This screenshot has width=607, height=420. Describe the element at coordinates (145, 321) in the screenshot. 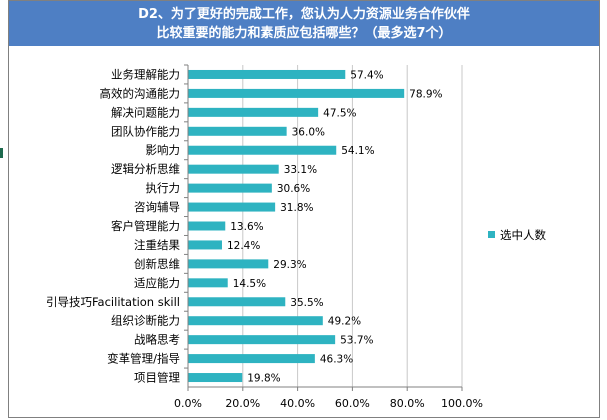

I see `category-label: 组织诊断能力` at that location.